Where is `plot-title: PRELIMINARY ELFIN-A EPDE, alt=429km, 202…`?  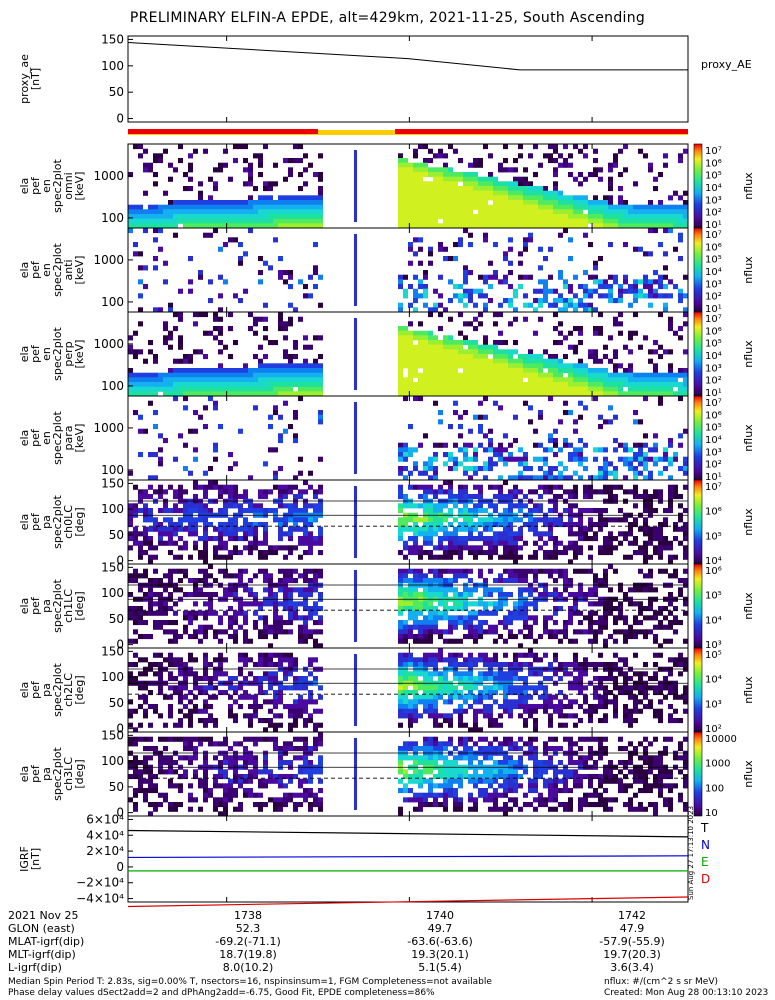
plot-title: PRELIMINARY ELFIN-A EPDE, alt=429km, 202… is located at coordinates (387, 18).